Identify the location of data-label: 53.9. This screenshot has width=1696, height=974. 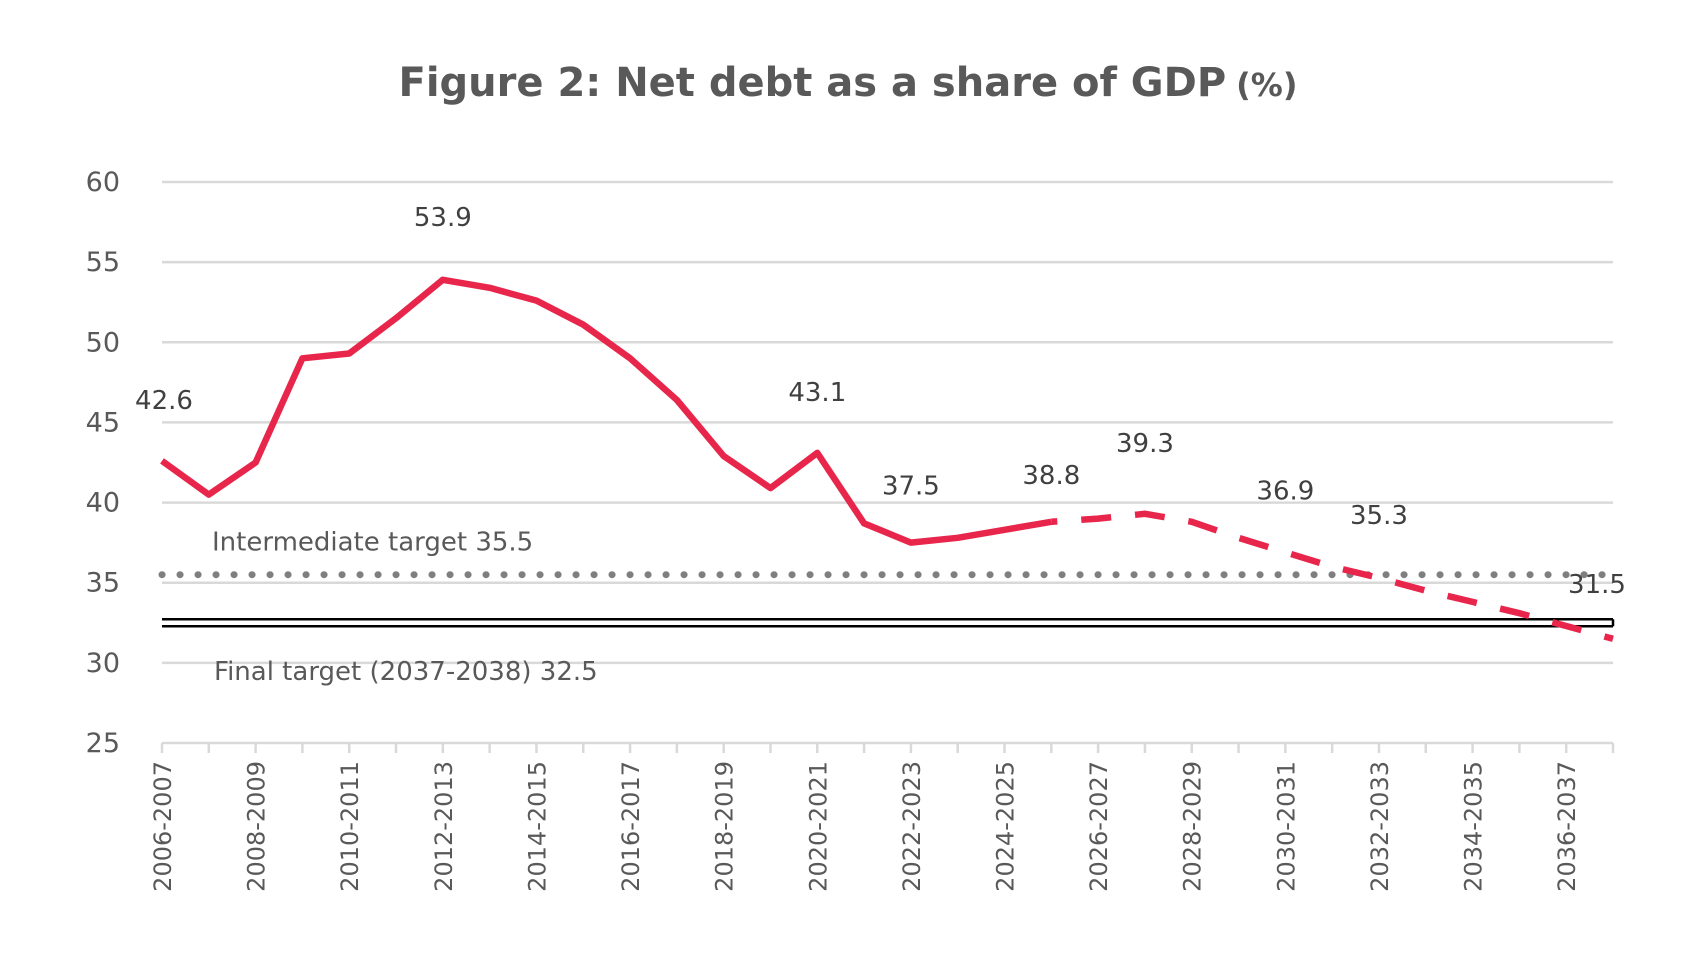
(443, 218).